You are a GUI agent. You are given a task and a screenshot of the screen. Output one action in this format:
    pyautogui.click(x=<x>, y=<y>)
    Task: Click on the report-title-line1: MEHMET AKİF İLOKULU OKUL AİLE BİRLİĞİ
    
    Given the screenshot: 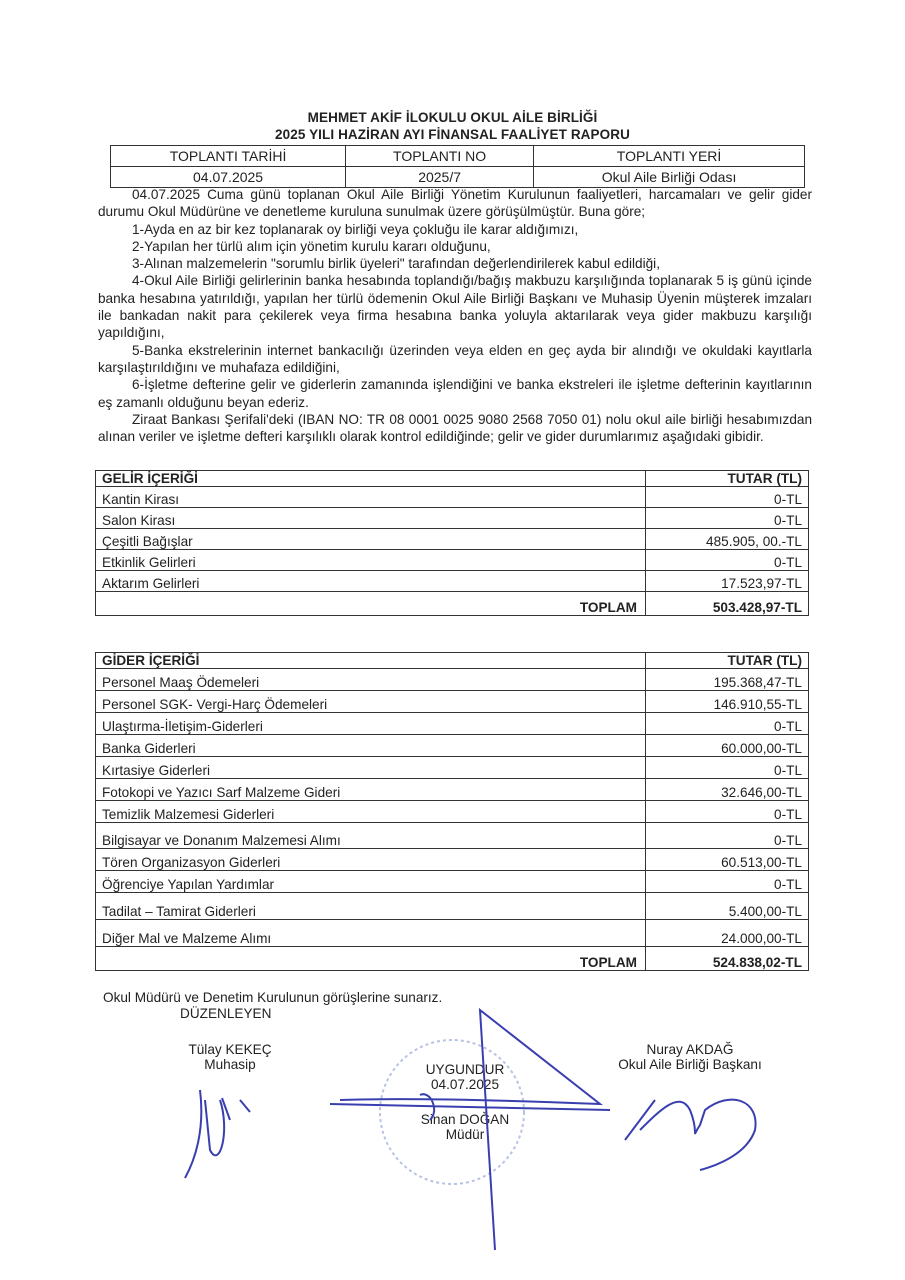 What is the action you would take?
    pyautogui.click(x=452, y=117)
    